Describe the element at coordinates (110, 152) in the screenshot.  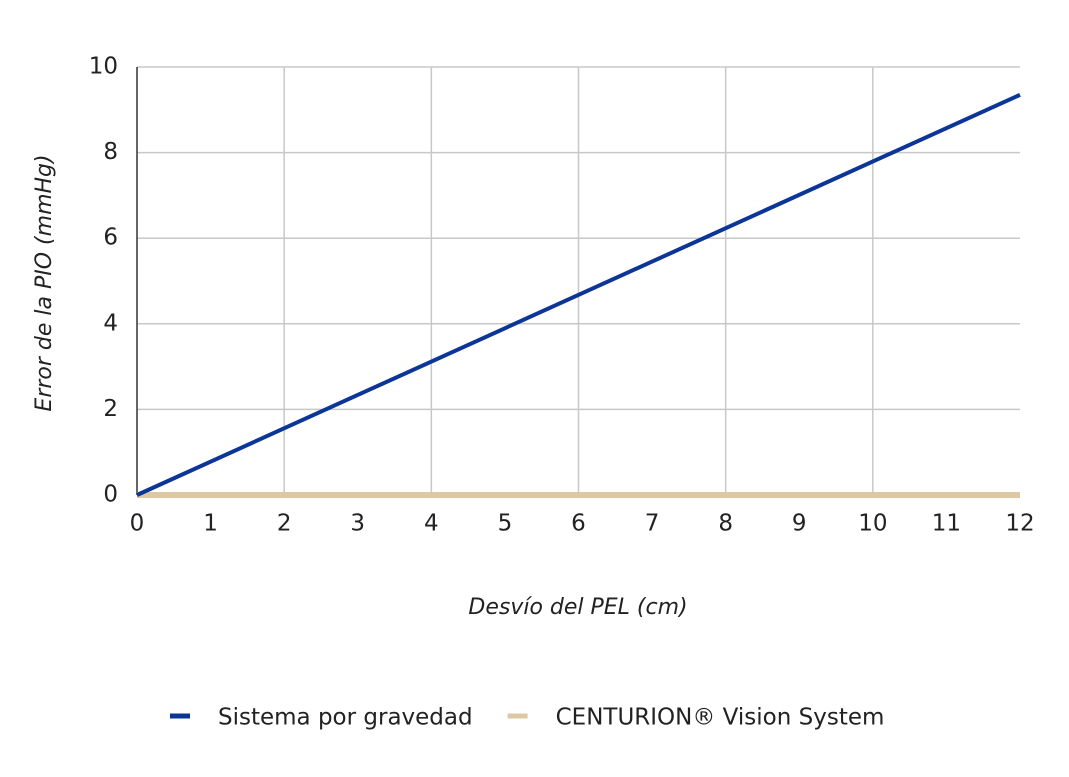
I see `y-tick-label: 8` at that location.